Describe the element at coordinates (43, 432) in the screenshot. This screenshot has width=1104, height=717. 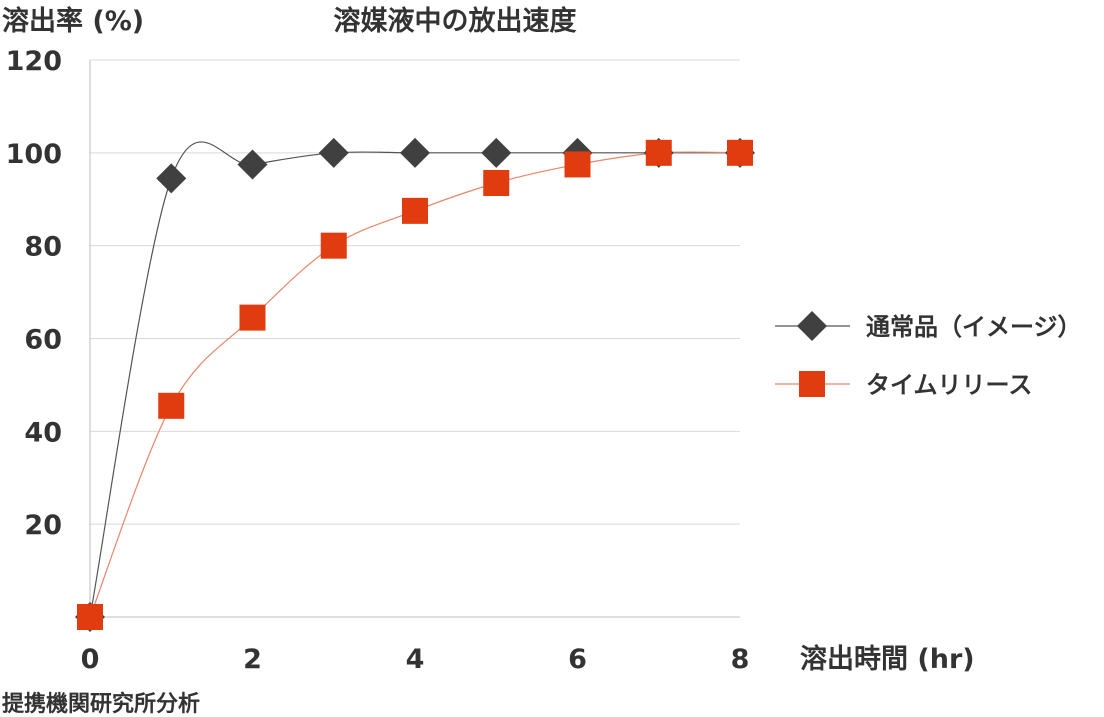
I see `y-tick-label: 40` at that location.